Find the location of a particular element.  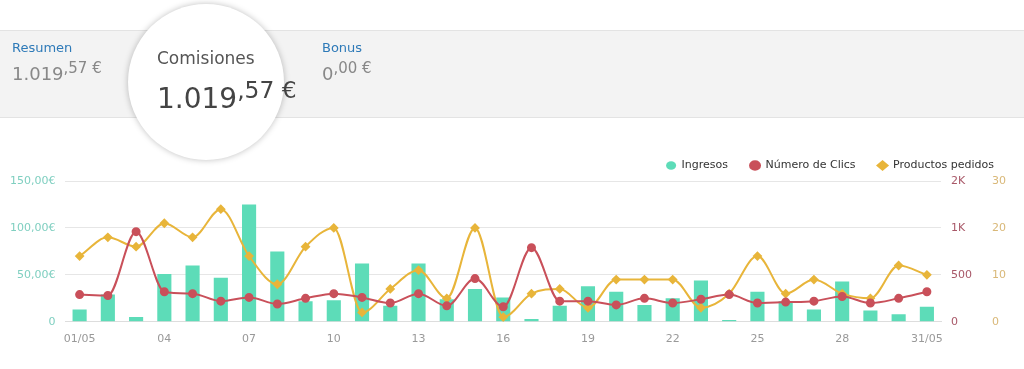

y3-tick-label: 10 is located at coordinates (999, 274).